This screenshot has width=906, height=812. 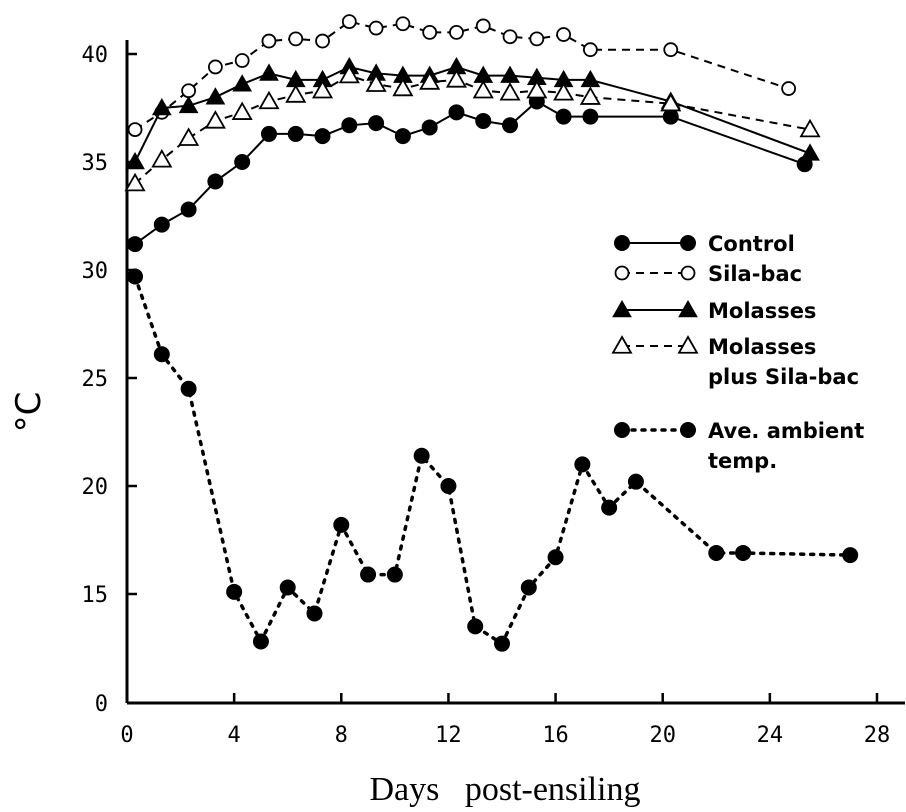 I want to click on legend-entry: Sila-bac, so click(x=708, y=274).